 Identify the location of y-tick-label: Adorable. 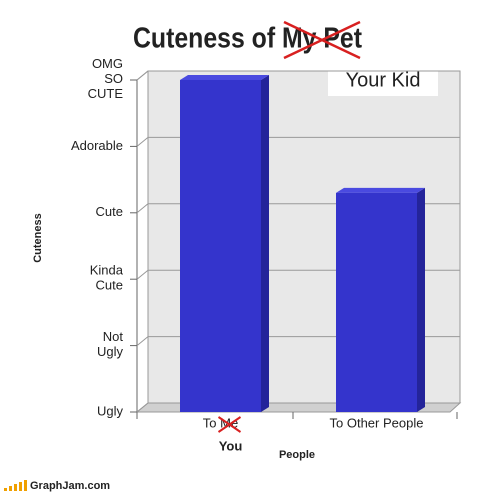
(97, 145).